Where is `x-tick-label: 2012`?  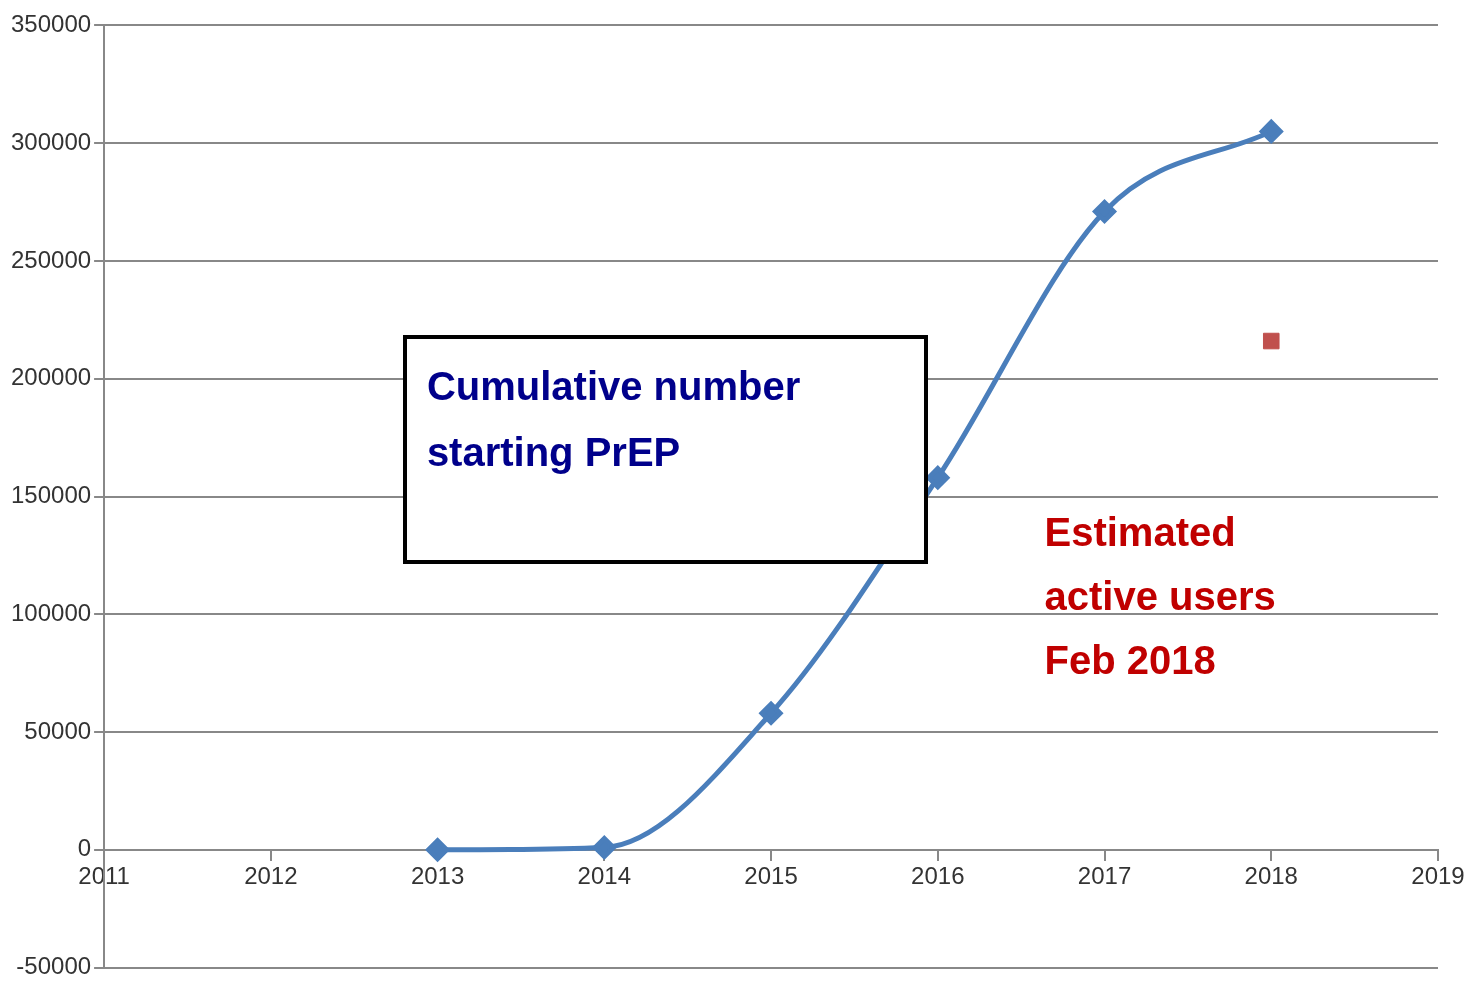 x-tick-label: 2012 is located at coordinates (271, 875).